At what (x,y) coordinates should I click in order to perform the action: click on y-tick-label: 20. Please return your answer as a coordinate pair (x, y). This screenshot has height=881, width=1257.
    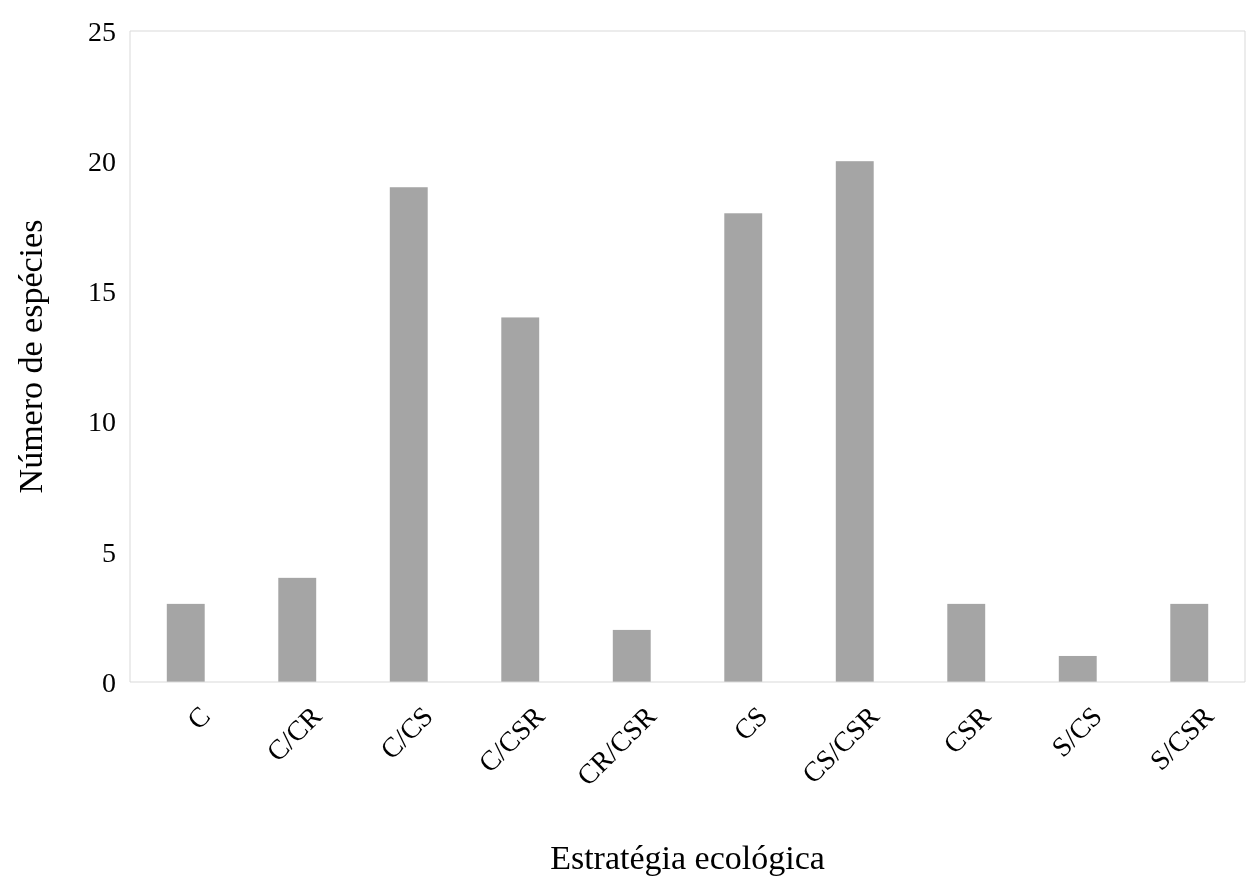
    Looking at the image, I should click on (102, 161).